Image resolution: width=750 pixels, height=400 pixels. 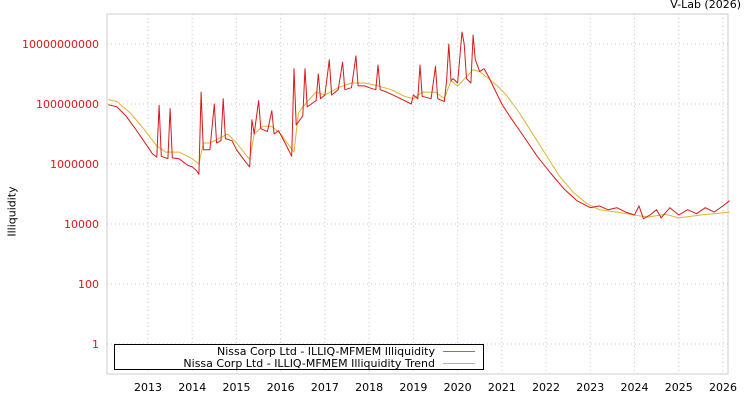 I want to click on y-tick-label: 1, so click(x=95, y=344).